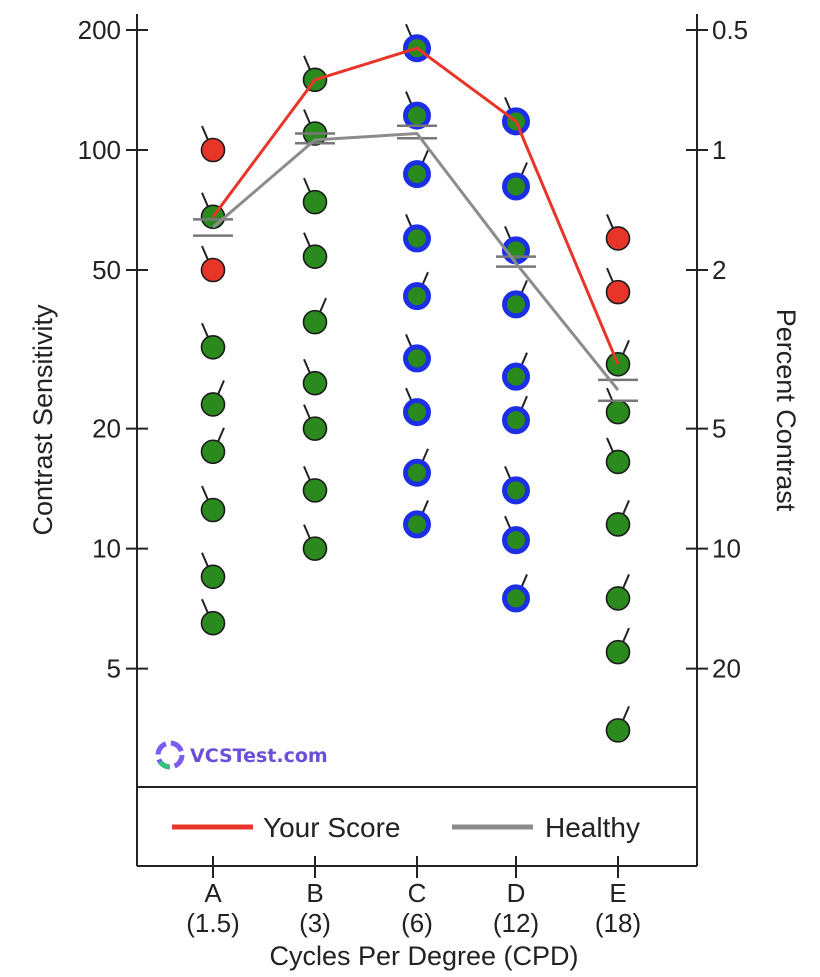 This screenshot has width=820, height=977. Describe the element at coordinates (618, 923) in the screenshot. I see `x-category-sublabel: (18)` at that location.